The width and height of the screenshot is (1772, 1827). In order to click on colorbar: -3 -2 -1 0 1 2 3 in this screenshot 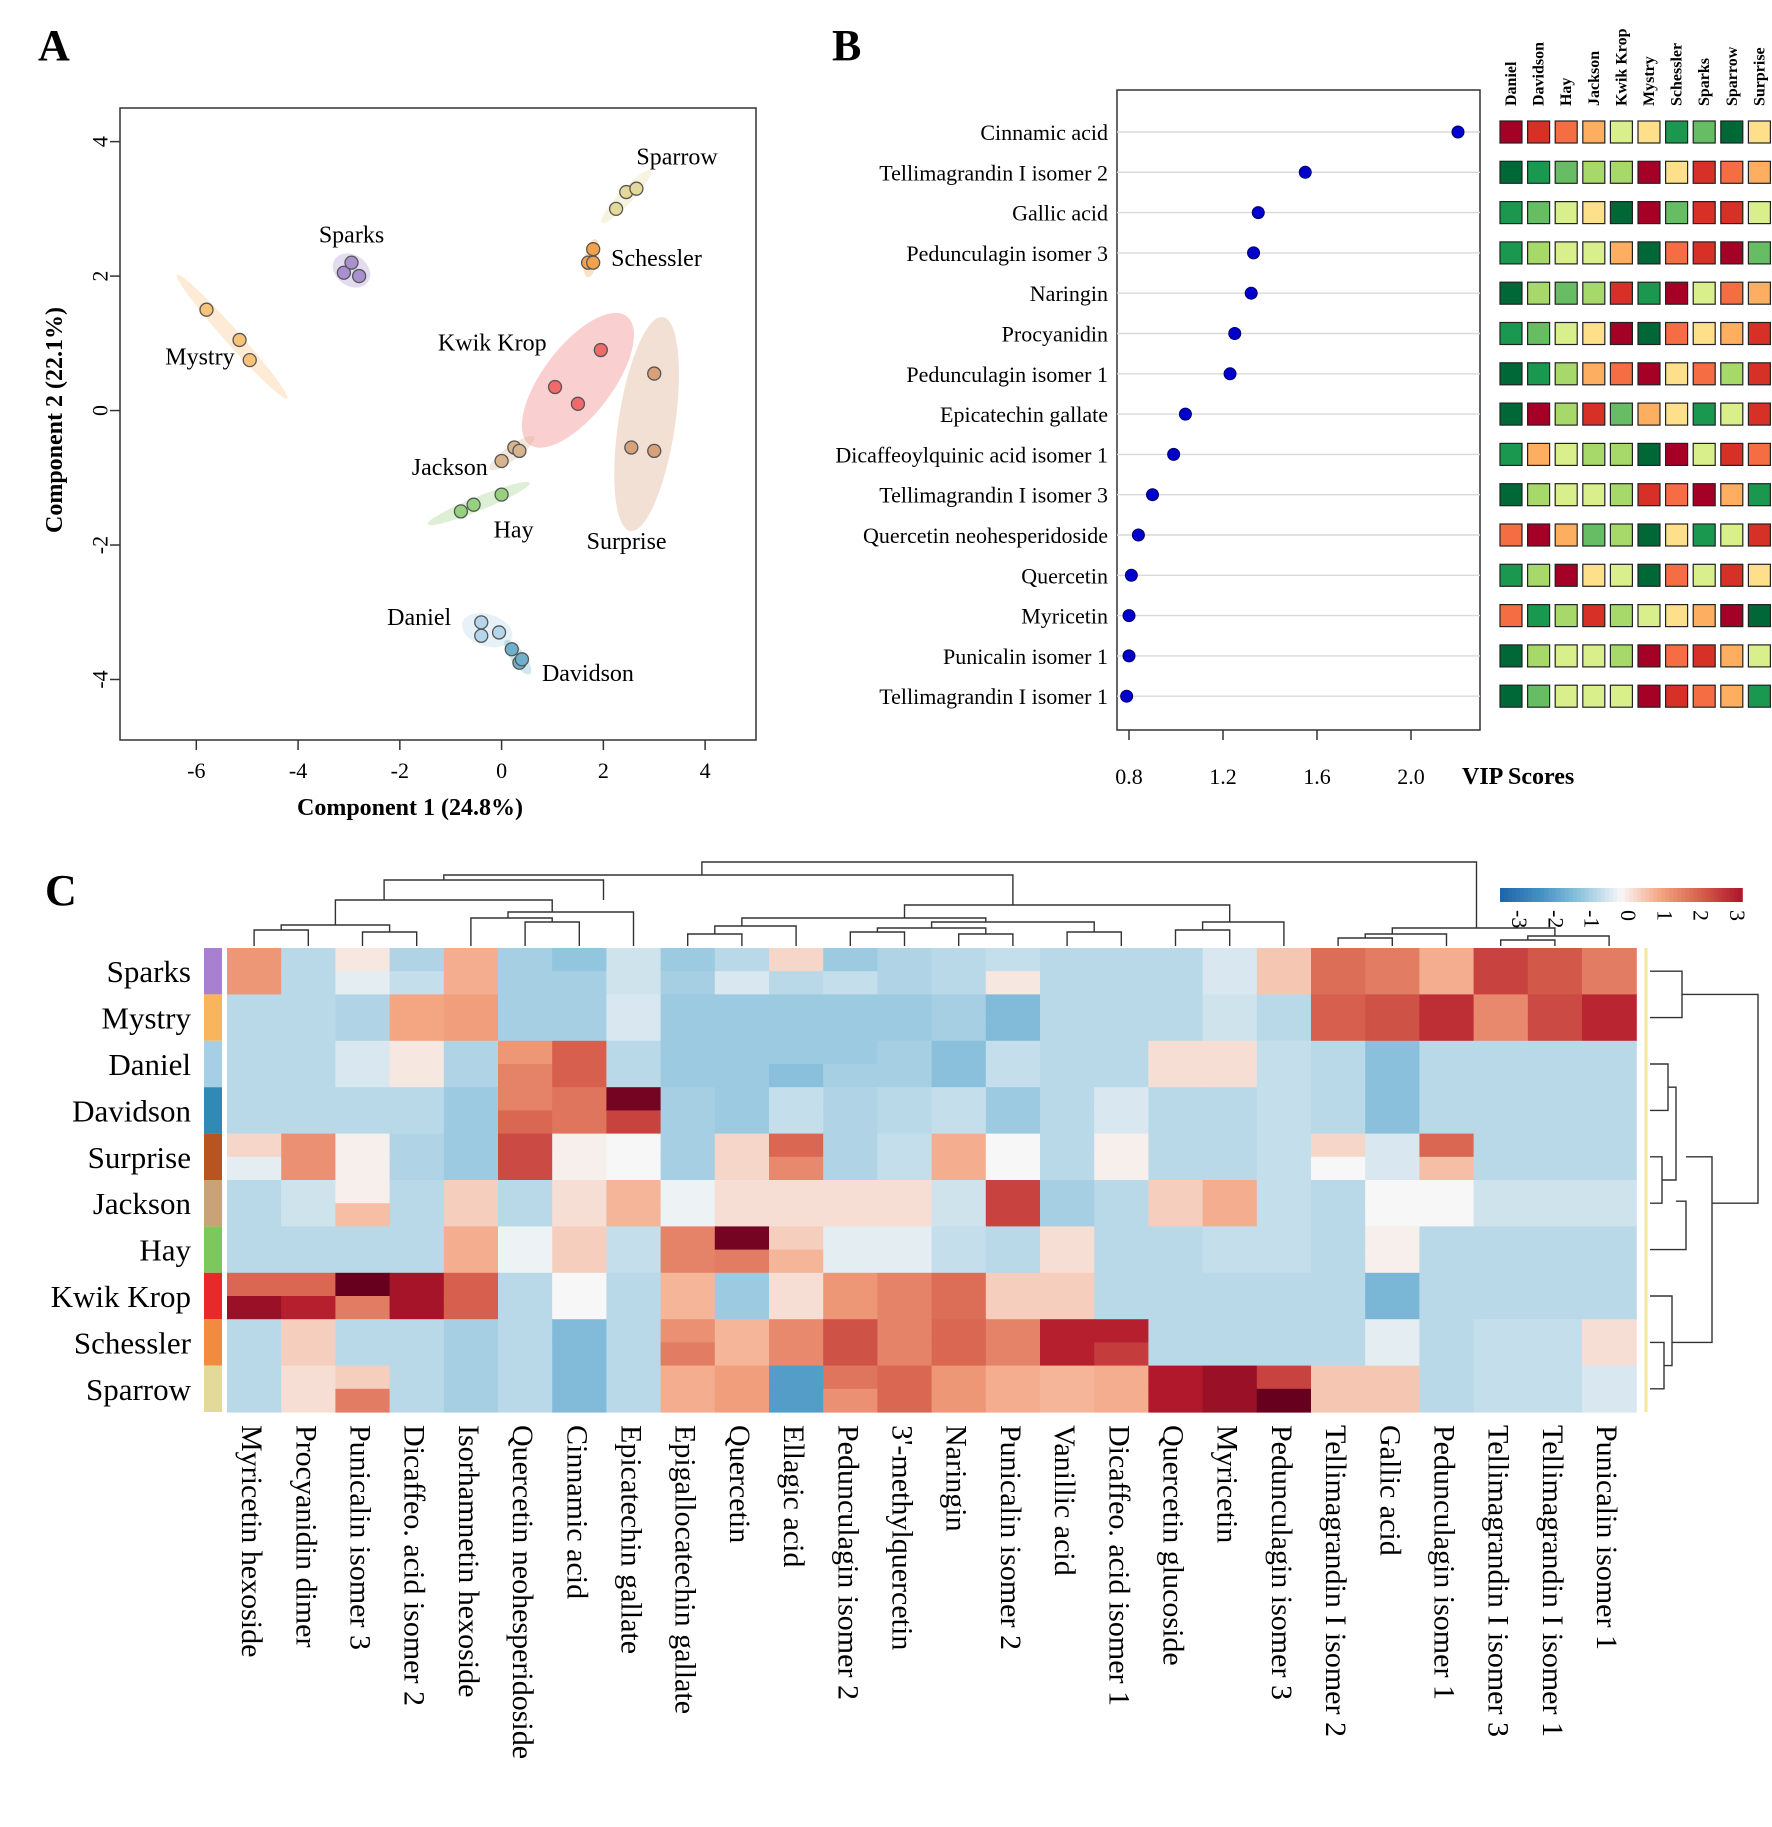, I will do `click(1625, 908)`.